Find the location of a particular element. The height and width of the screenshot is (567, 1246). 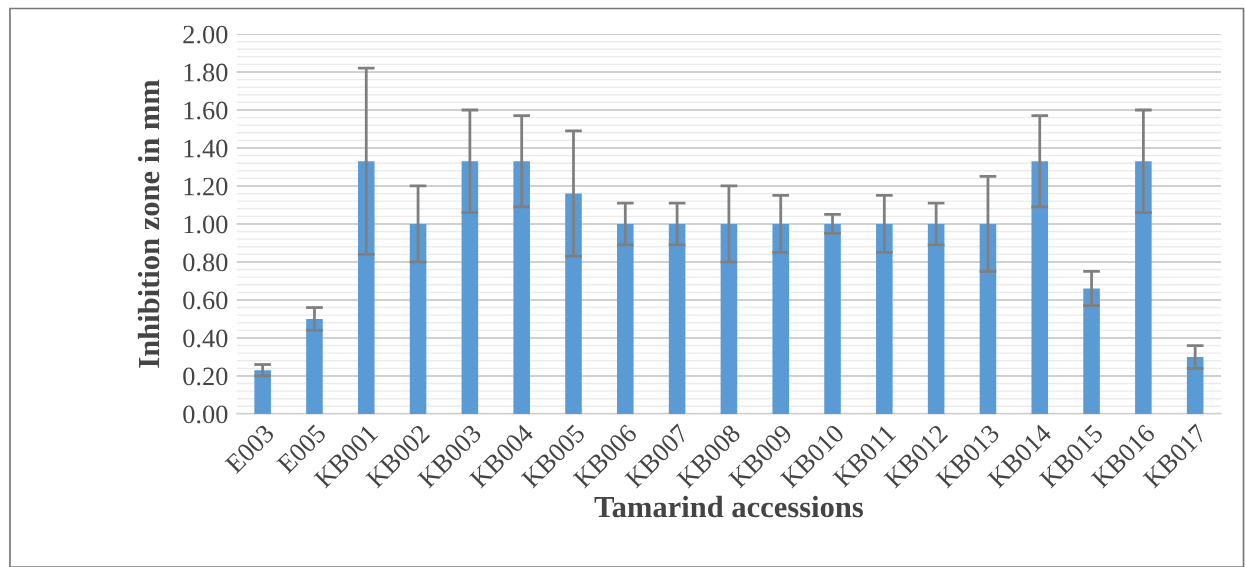

y-tick-label: 2.00 is located at coordinates (205, 34).